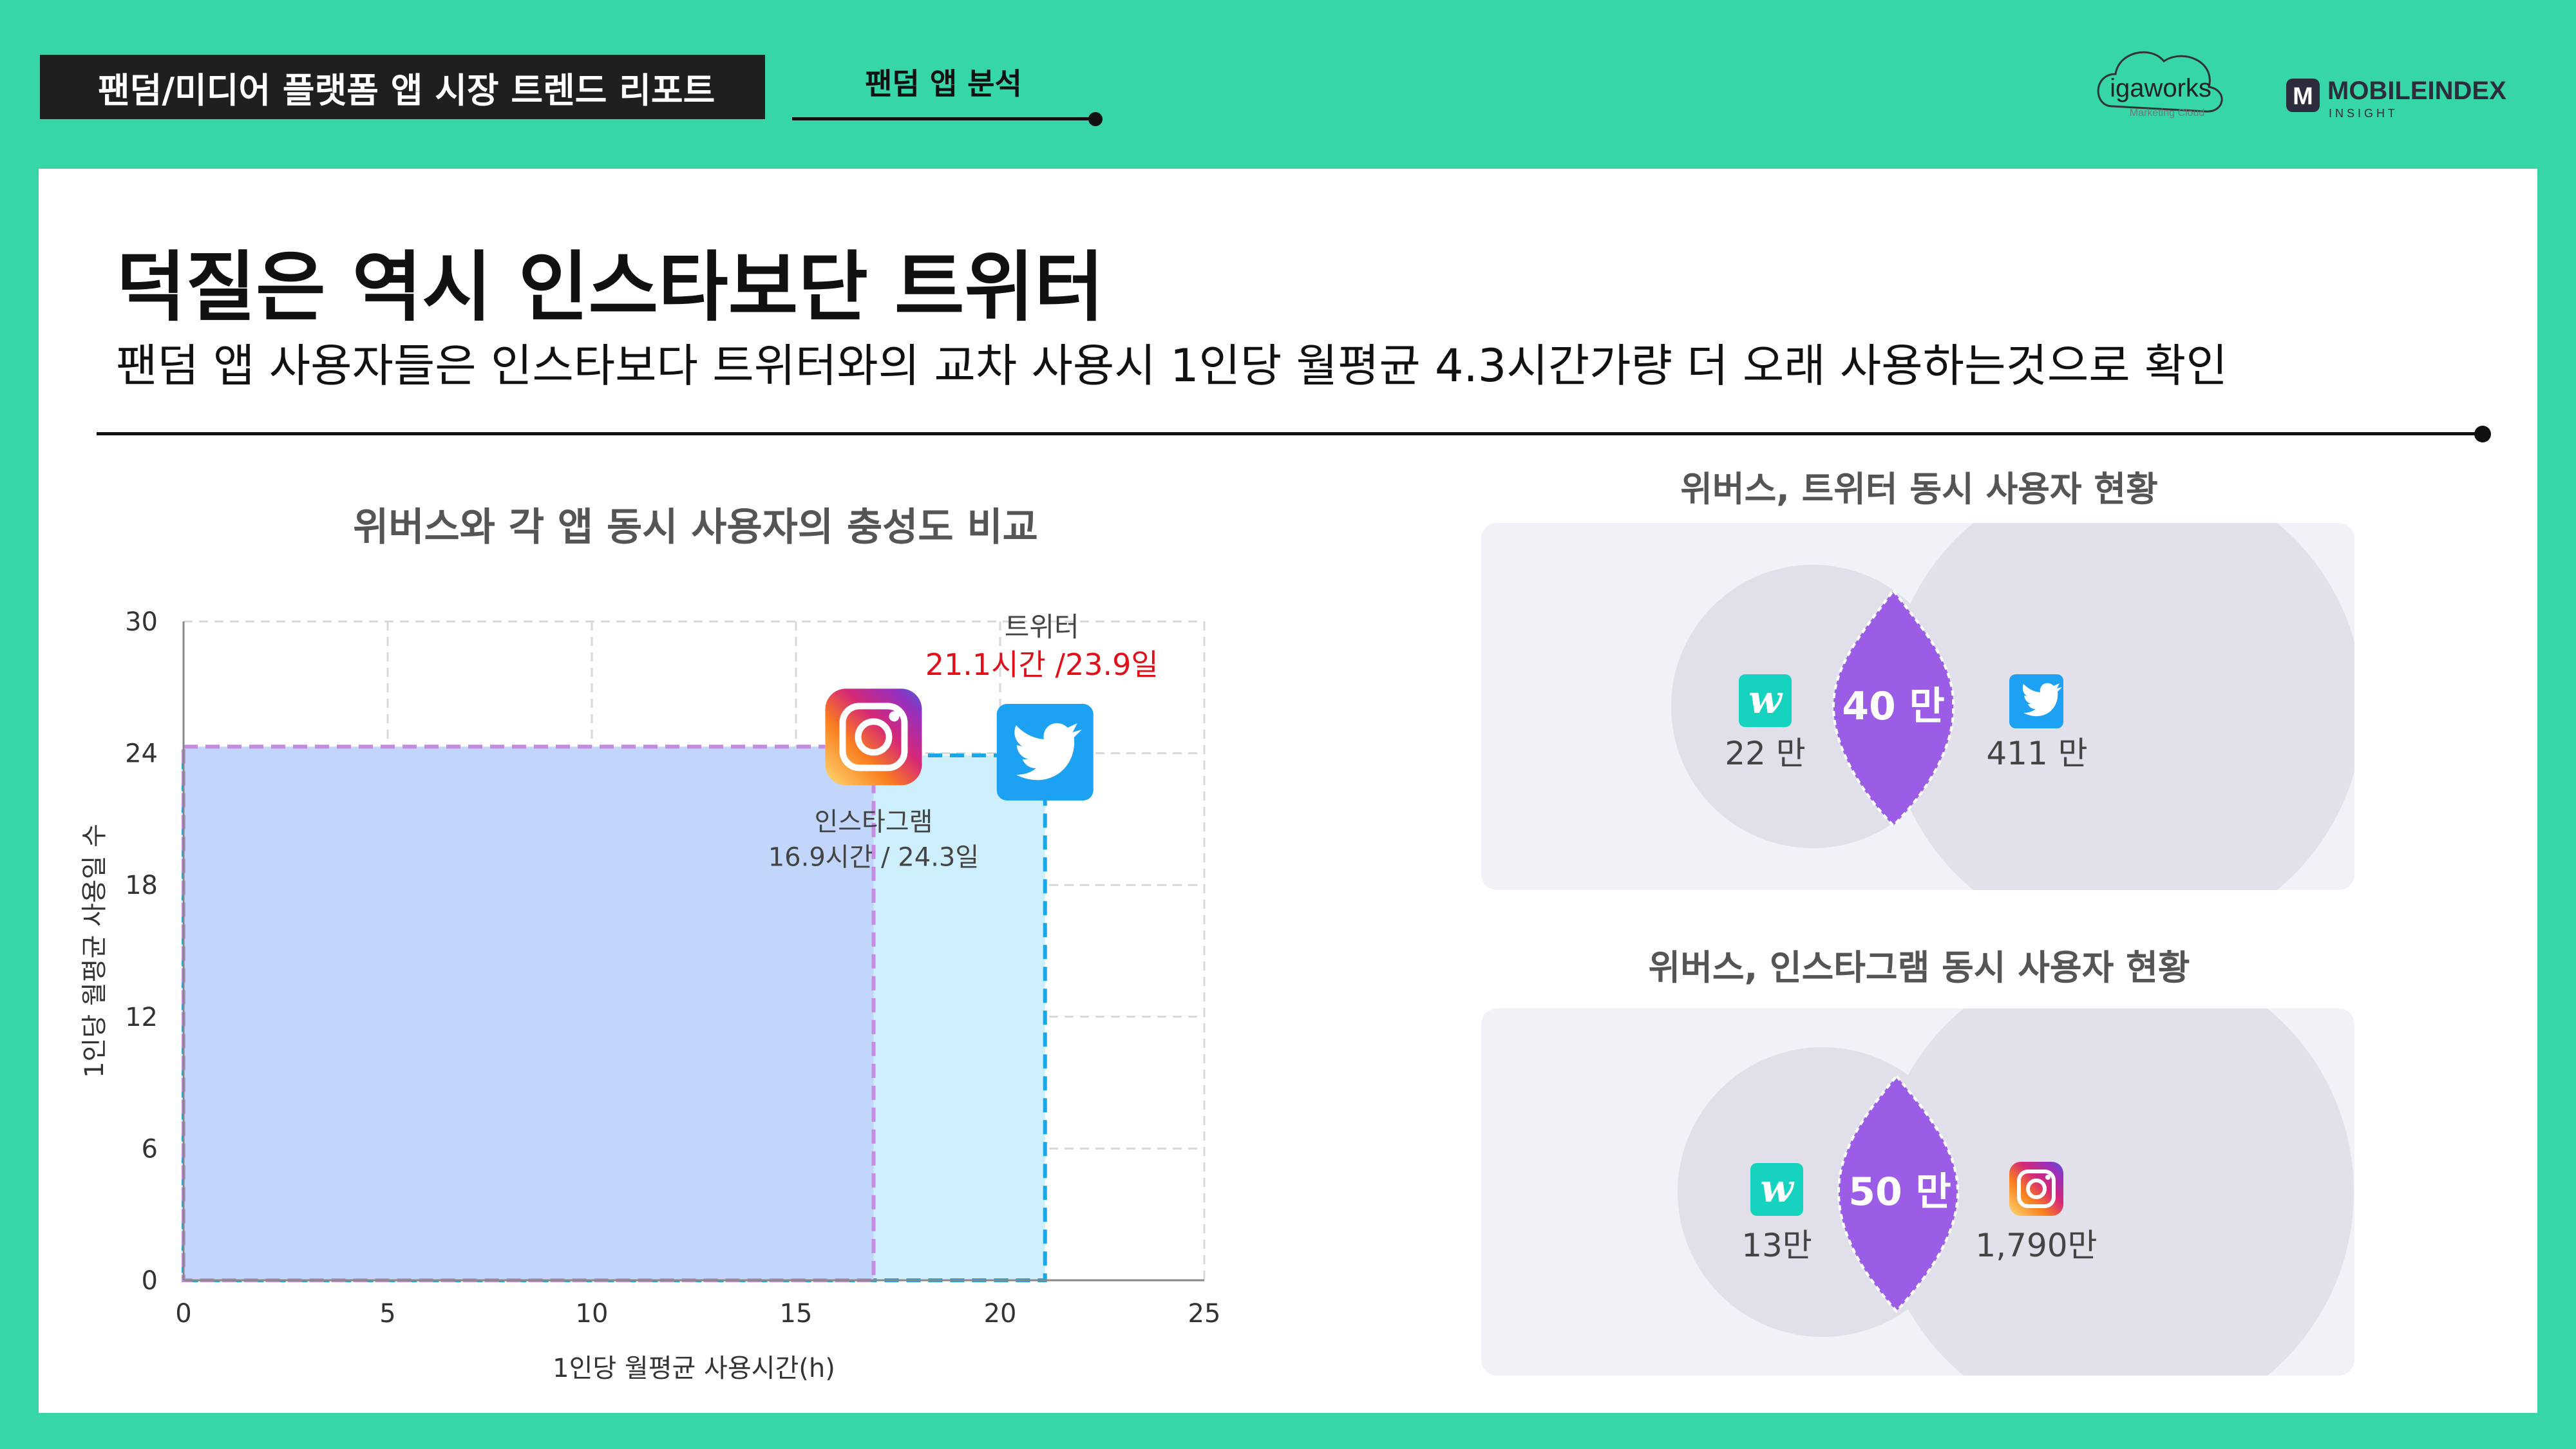 This screenshot has height=1449, width=2576. I want to click on x-tick-label: 0, so click(183, 1314).